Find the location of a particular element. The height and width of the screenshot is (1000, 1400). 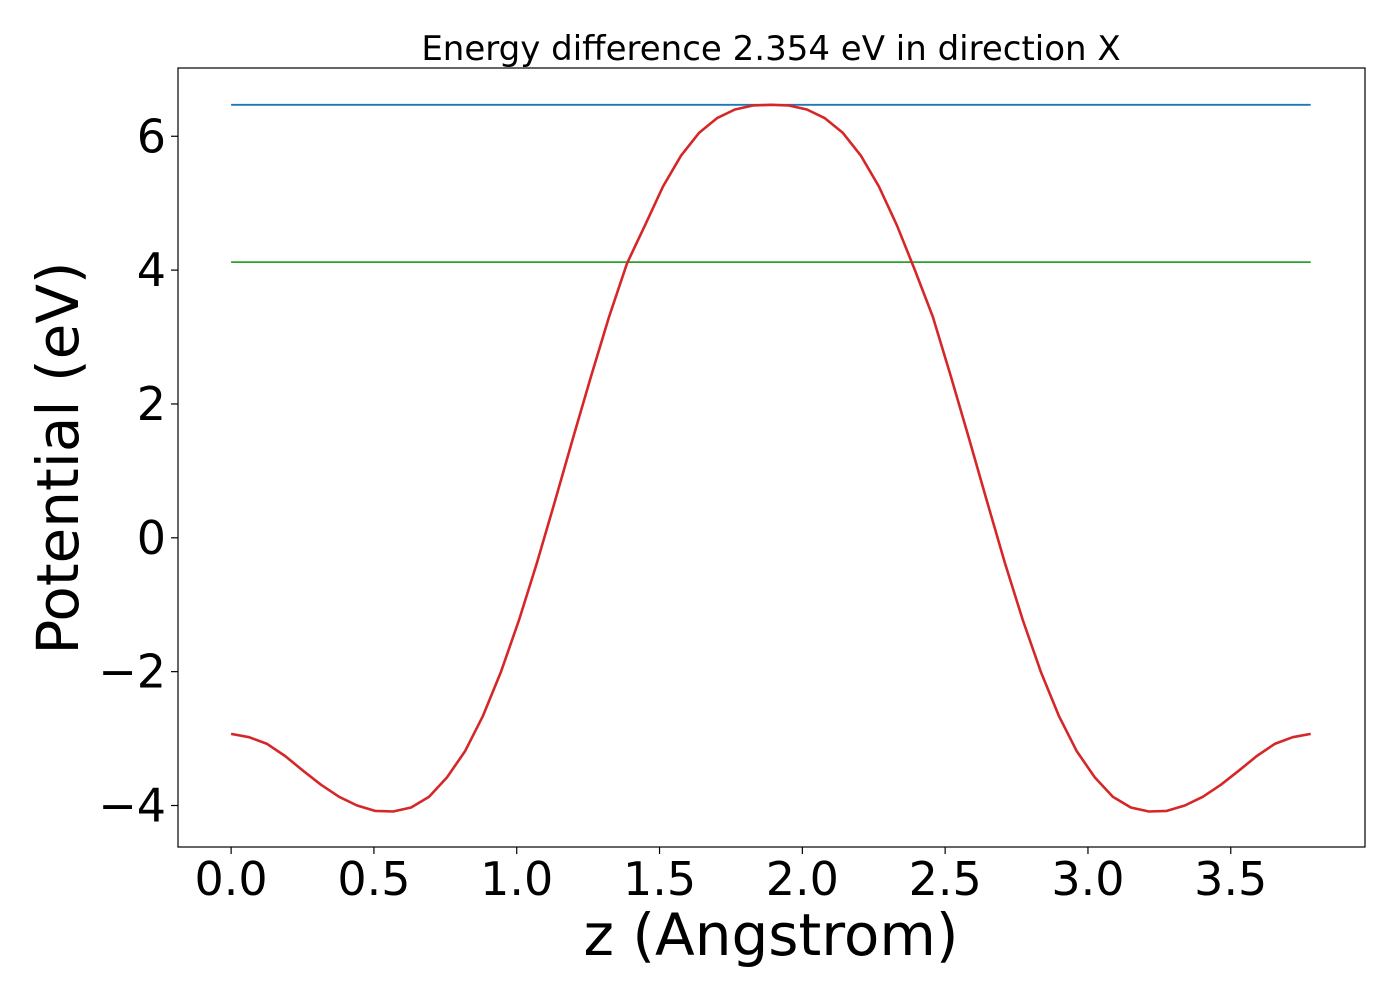

x-tick-label: 3.0 is located at coordinates (1087, 879).